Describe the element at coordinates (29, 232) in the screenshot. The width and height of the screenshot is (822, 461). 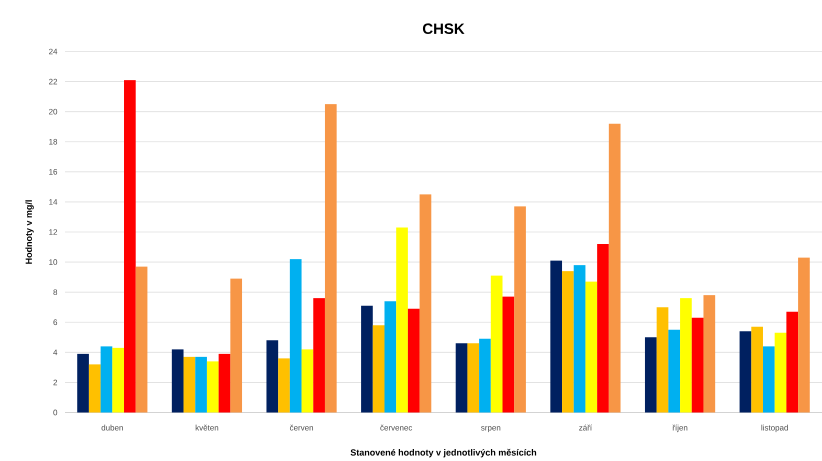
I see `y-axis-title: Hodnoty v mg/l` at that location.